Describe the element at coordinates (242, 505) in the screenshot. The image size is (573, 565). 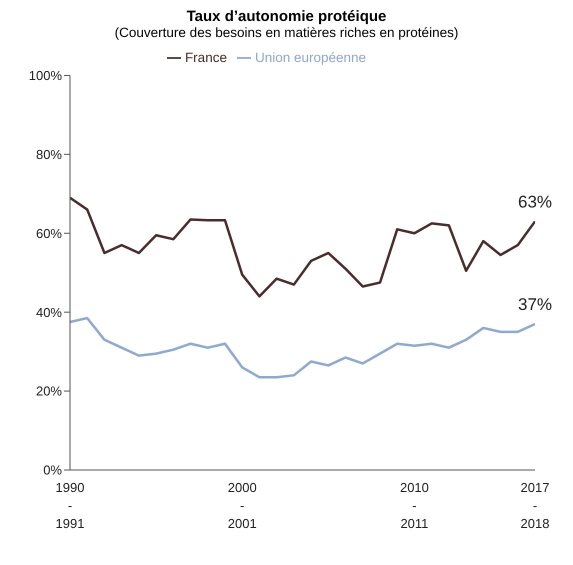
I see `x-tick-label: 2000 - 2001` at that location.